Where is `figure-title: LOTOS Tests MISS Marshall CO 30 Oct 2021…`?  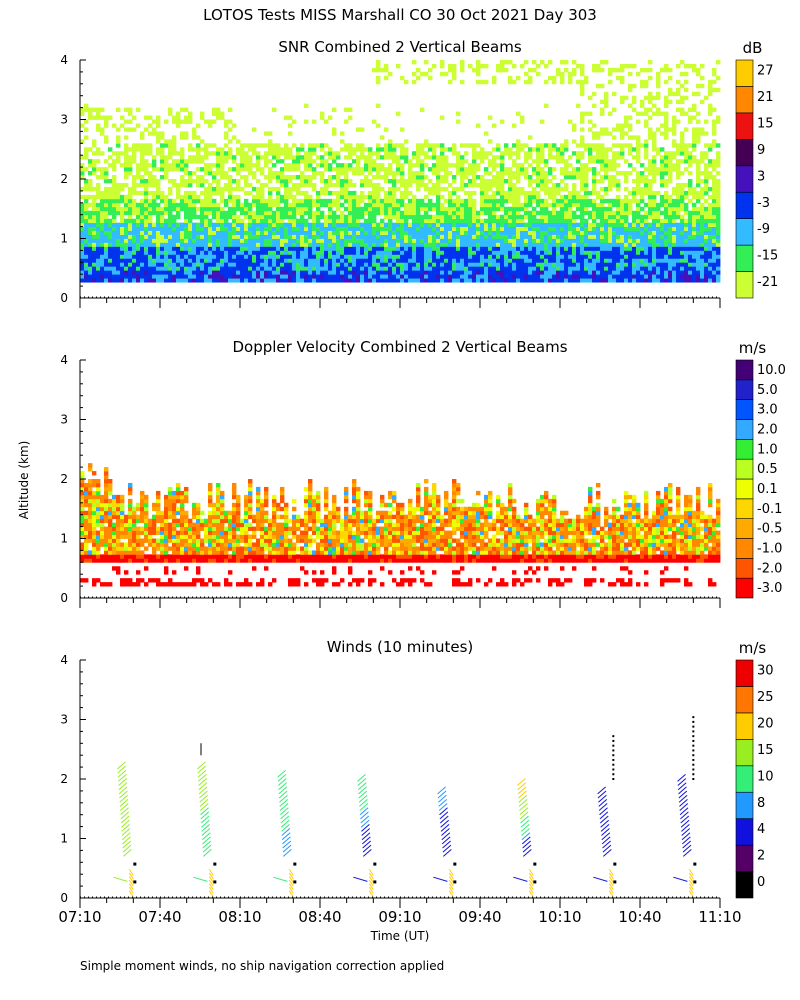 figure-title: LOTOS Tests MISS Marshall CO 30 Oct 2021… is located at coordinates (400, 15).